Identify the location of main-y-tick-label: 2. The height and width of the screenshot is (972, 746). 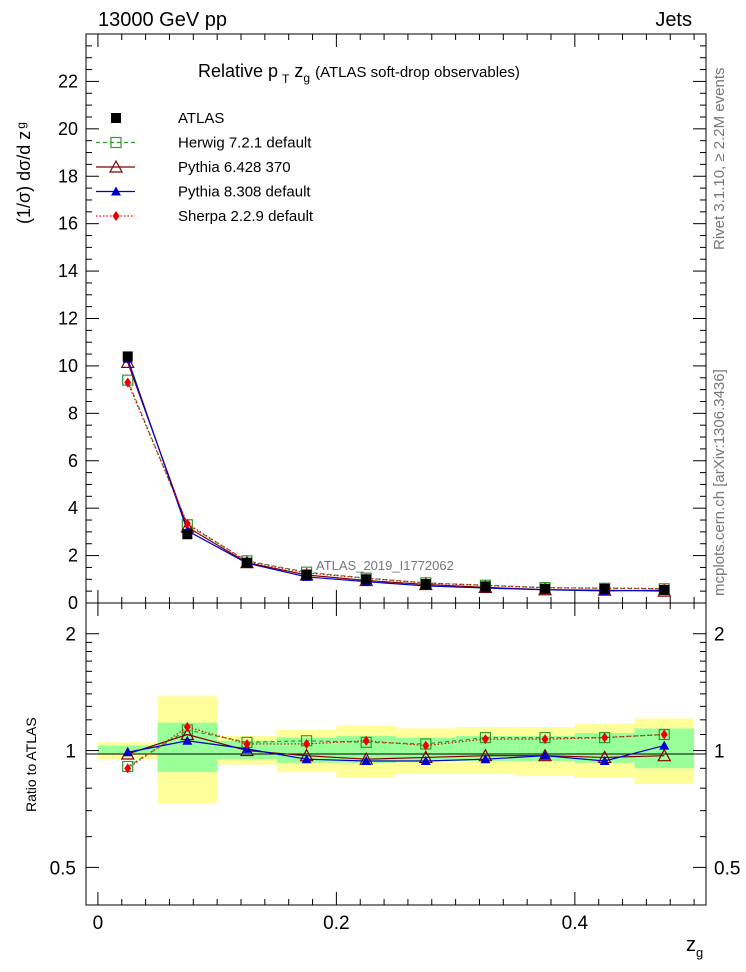
(73, 556).